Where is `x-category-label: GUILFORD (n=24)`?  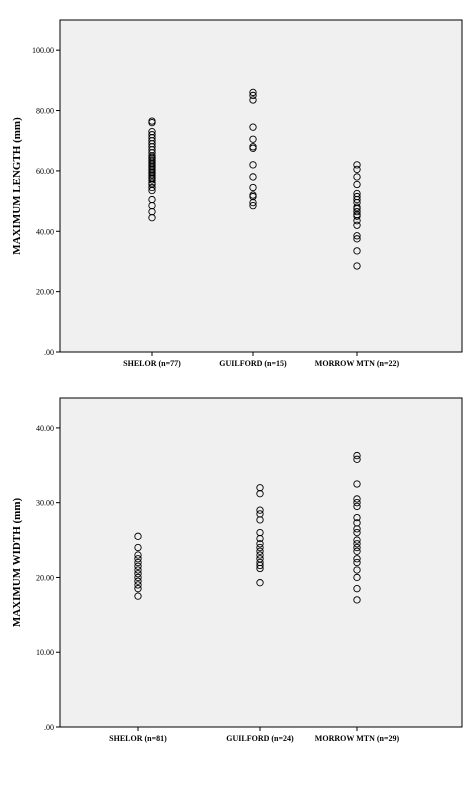
x-category-label: GUILFORD (n=24) is located at coordinates (260, 738).